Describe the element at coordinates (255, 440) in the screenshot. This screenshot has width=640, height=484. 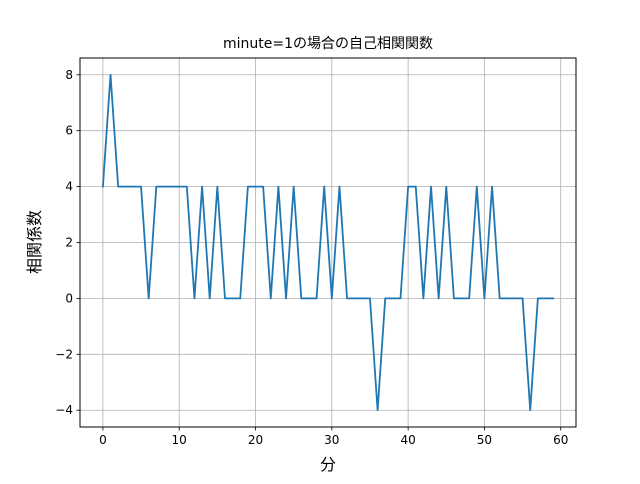
I see `x-tick-label: 20` at that location.